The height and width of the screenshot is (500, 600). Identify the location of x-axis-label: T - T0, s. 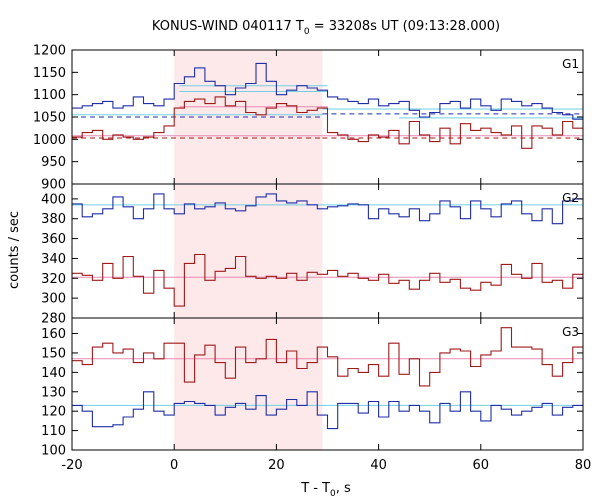
(325, 490).